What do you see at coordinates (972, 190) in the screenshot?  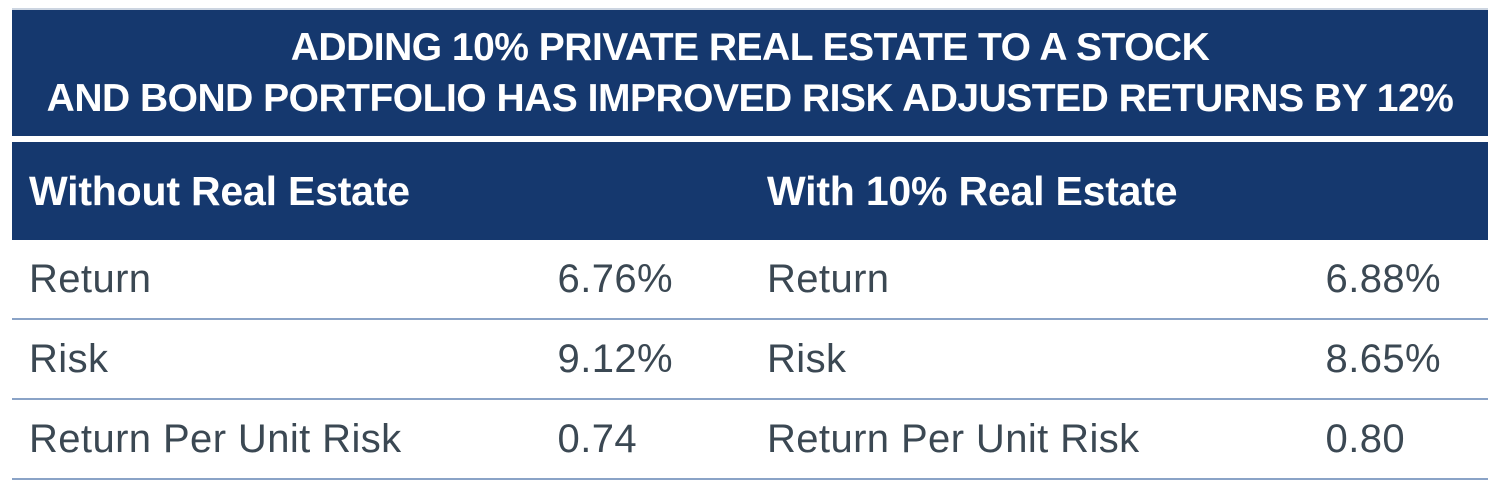 I see `column-header-with-real-estate: With 10% Real Estate` at bounding box center [972, 190].